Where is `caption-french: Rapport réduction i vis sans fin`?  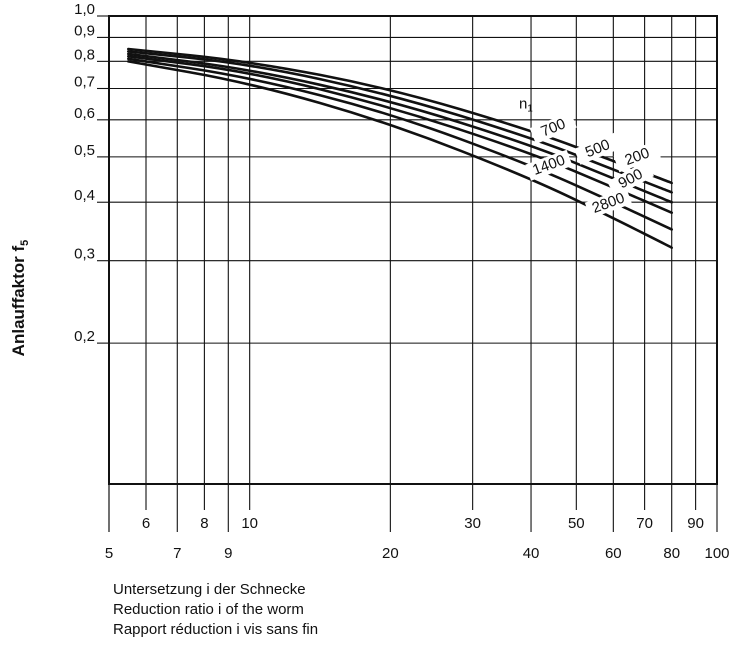 caption-french: Rapport réduction i vis sans fin is located at coordinates (216, 629).